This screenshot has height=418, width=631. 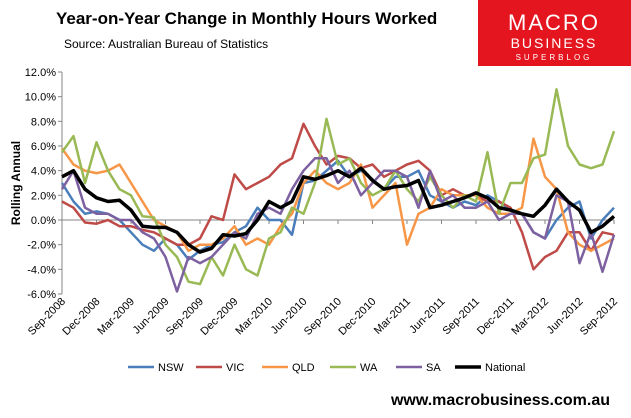 I want to click on legend-label: WA, so click(x=369, y=368).